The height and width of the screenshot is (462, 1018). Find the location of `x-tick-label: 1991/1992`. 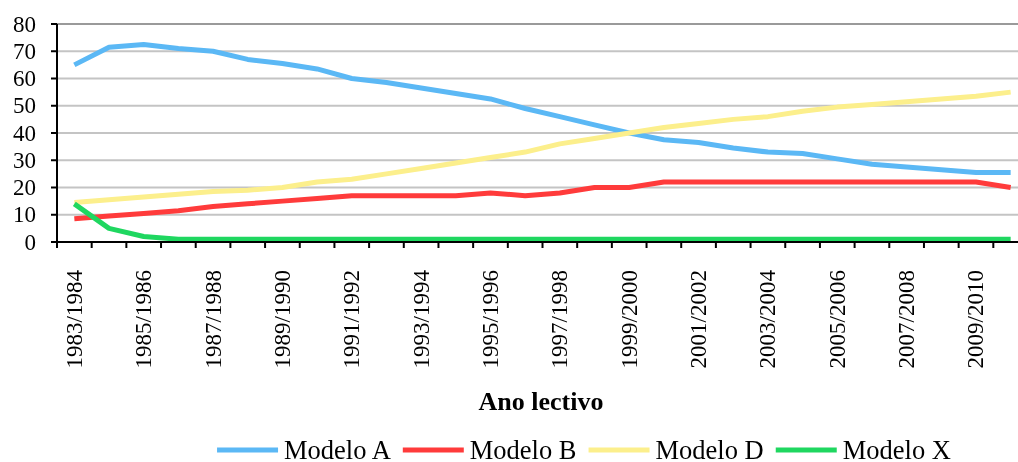

x-tick-label: 1991/1992 is located at coordinates (352, 319).